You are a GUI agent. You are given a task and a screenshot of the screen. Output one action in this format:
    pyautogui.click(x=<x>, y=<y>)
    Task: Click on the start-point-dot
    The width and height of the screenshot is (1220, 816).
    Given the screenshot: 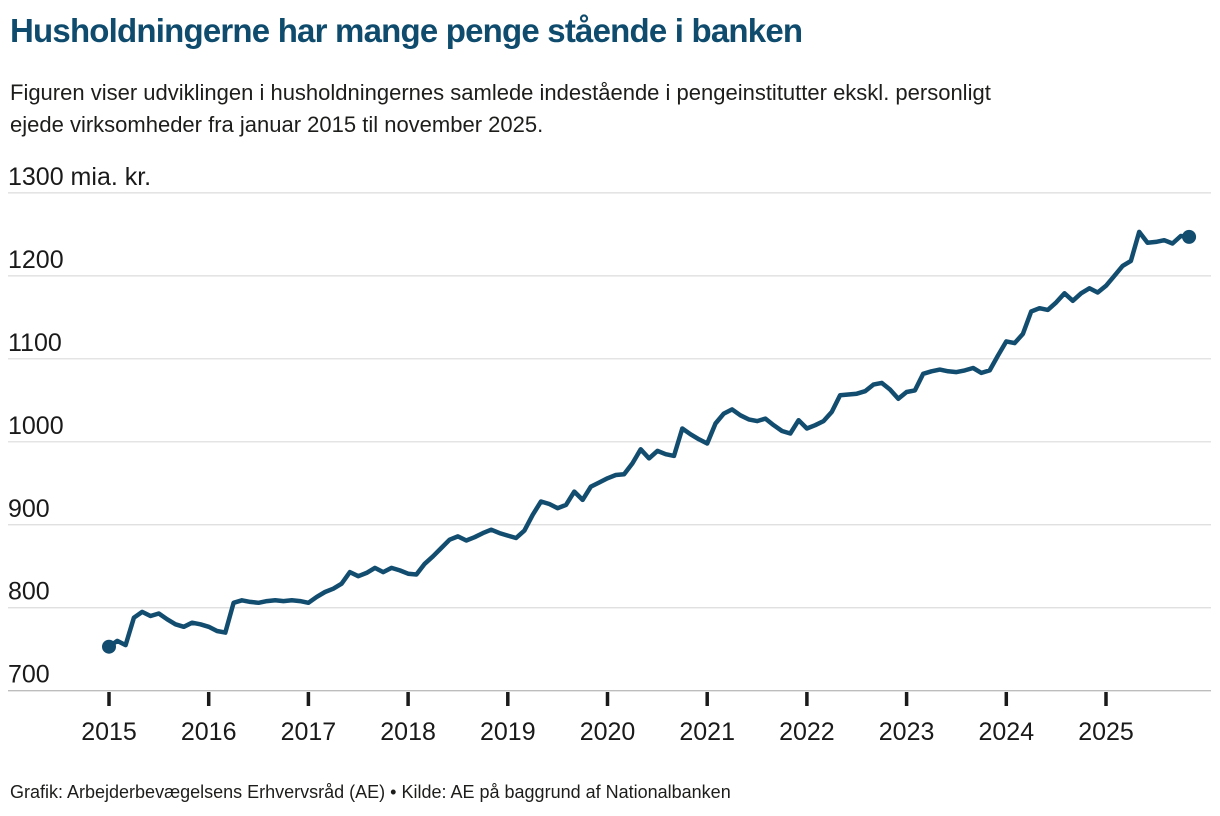 What is the action you would take?
    pyautogui.click(x=109, y=646)
    